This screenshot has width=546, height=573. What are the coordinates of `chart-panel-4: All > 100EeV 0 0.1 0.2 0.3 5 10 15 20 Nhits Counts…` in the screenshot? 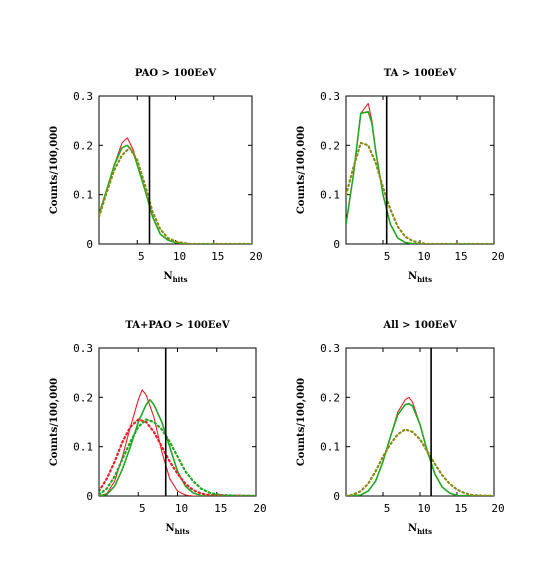 It's located at (400, 428).